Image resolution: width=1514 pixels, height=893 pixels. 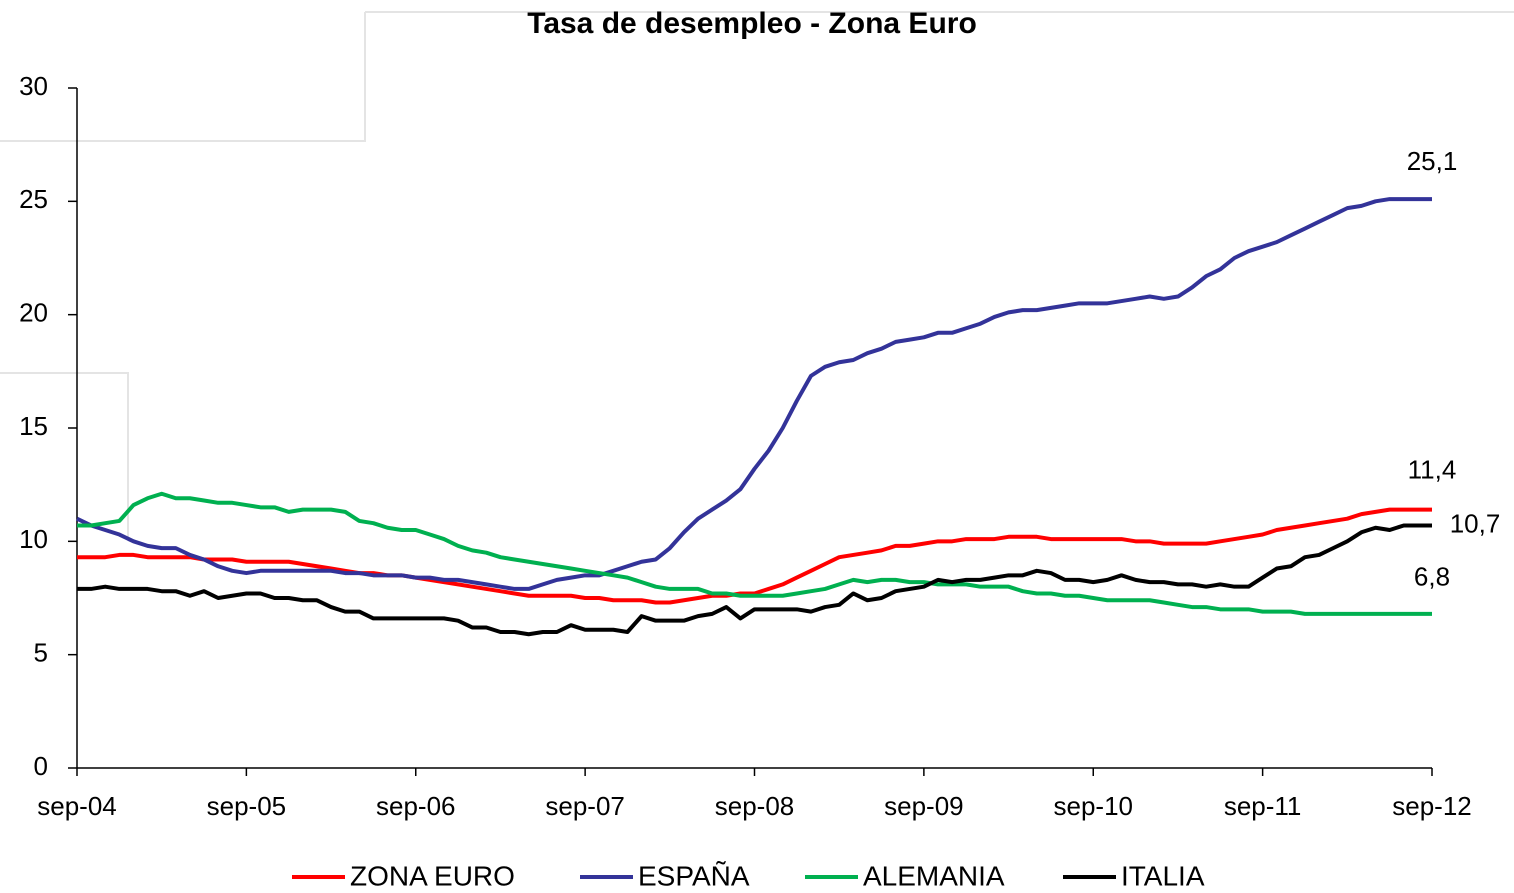 I want to click on x-tick-label: sep-05, so click(x=247, y=806).